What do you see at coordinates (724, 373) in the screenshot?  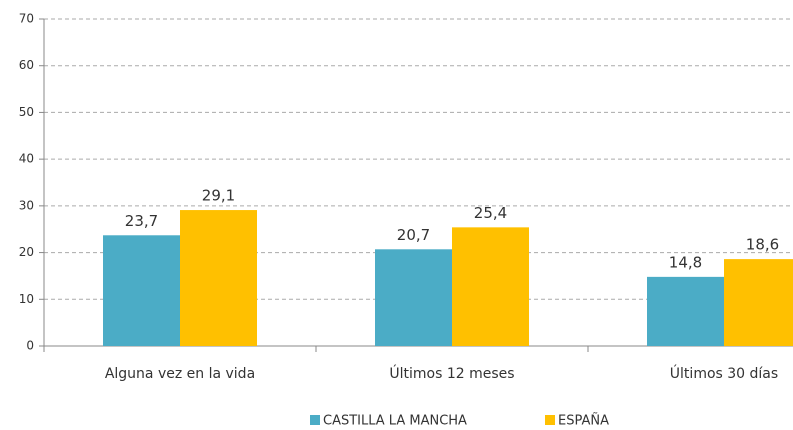 I see `x-tick-label: Últimos 30 días` at bounding box center [724, 373].